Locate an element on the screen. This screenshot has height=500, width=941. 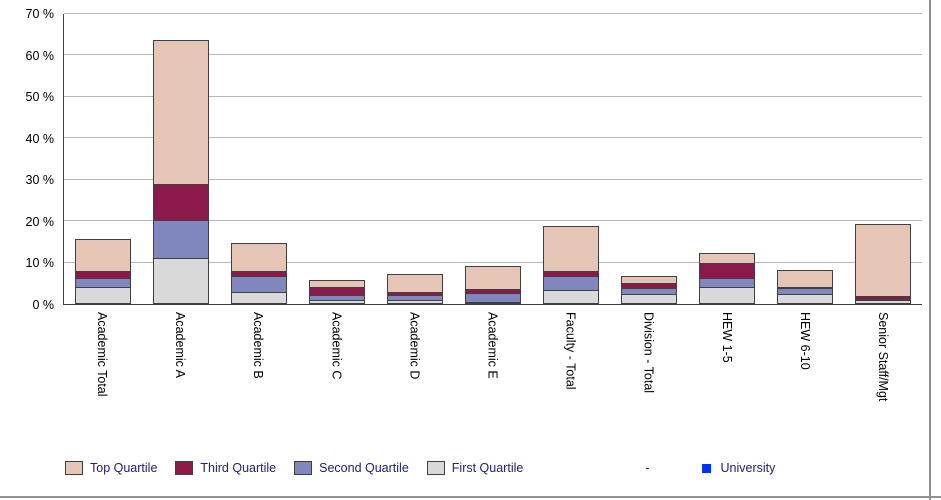
y-axis-tick-label: 70 % is located at coordinates (40, 14).